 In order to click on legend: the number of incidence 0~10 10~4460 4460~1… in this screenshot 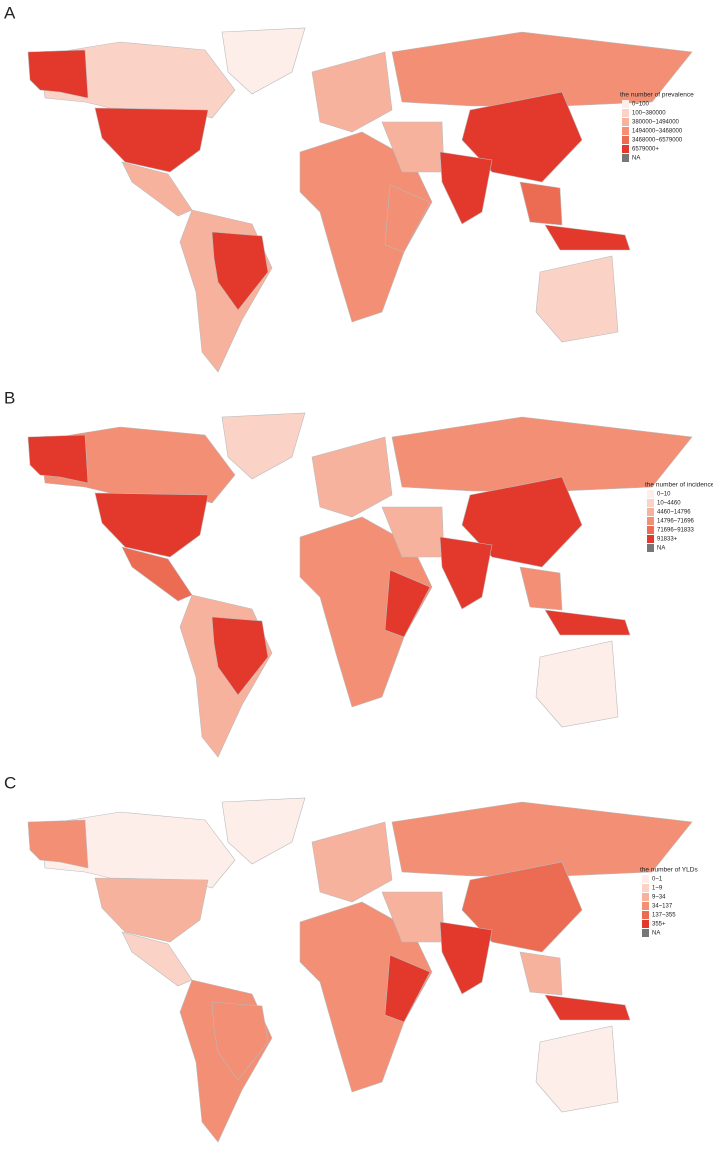, I will do `click(679, 517)`.